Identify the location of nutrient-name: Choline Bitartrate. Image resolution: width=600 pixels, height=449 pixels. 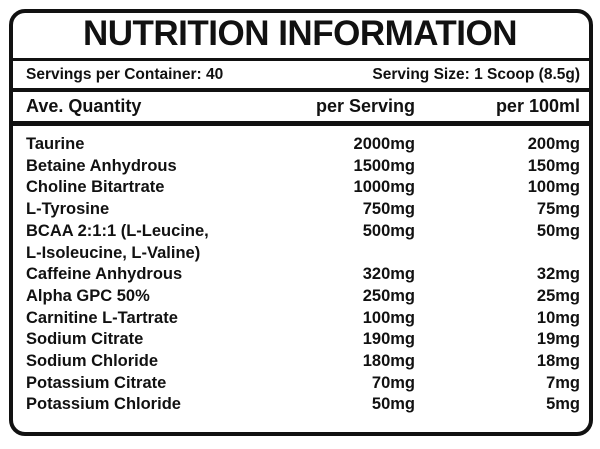
(95, 187).